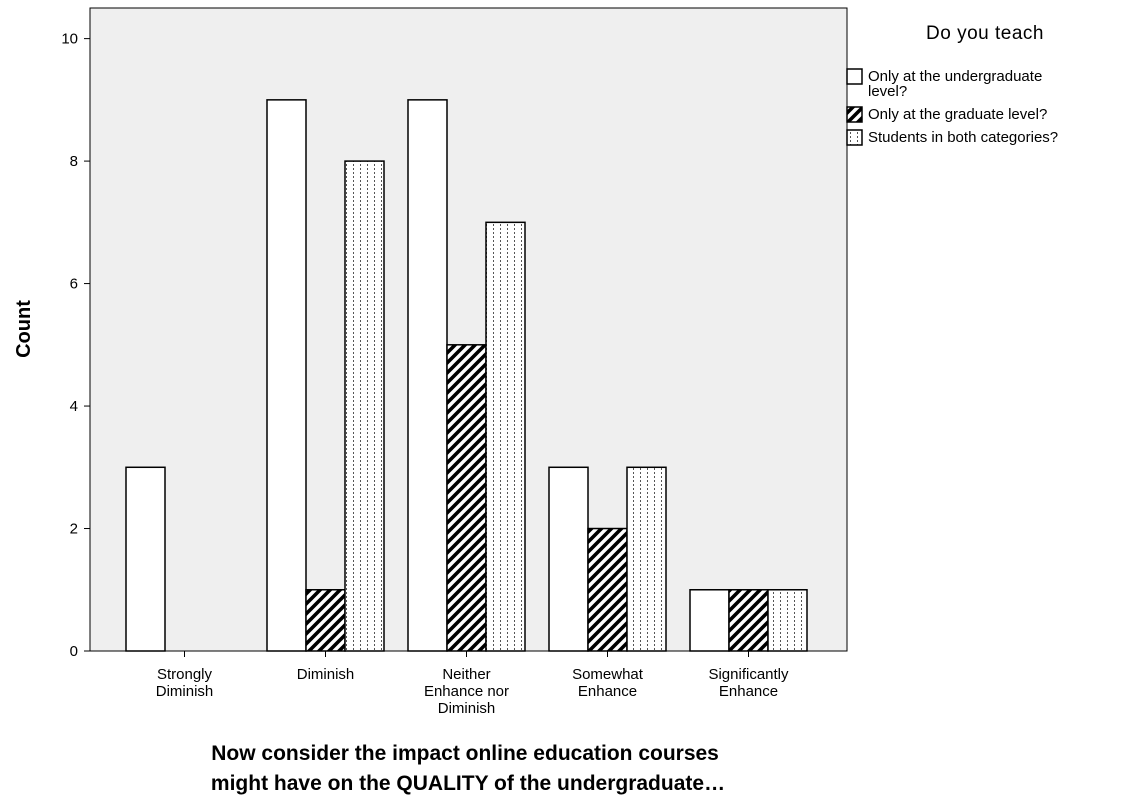 This screenshot has width=1127, height=803. What do you see at coordinates (466, 674) in the screenshot?
I see `x-category-label-line: Neither` at bounding box center [466, 674].